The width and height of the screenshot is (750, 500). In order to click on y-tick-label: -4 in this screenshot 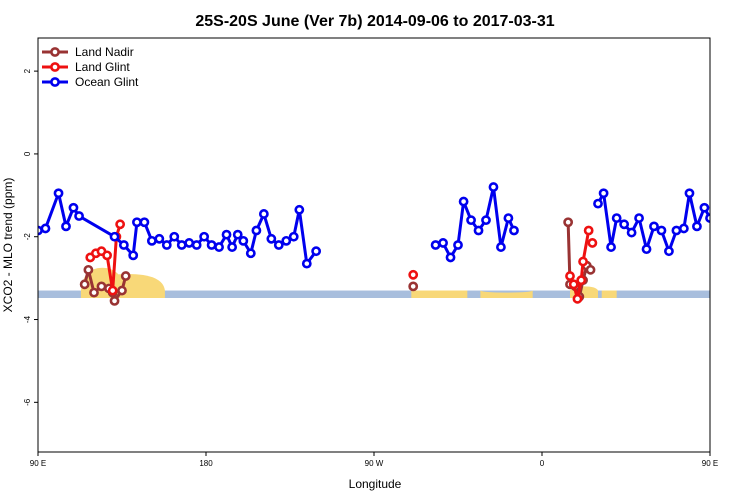, I will do `click(27, 319)`.